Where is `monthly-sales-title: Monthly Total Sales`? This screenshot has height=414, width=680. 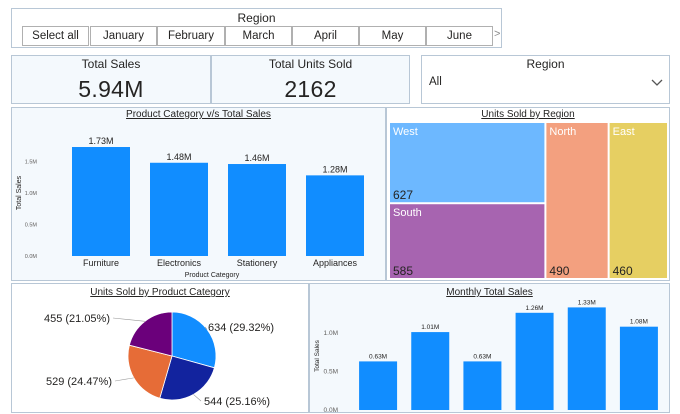
monthly-sales-title: Monthly Total Sales is located at coordinates (489, 292).